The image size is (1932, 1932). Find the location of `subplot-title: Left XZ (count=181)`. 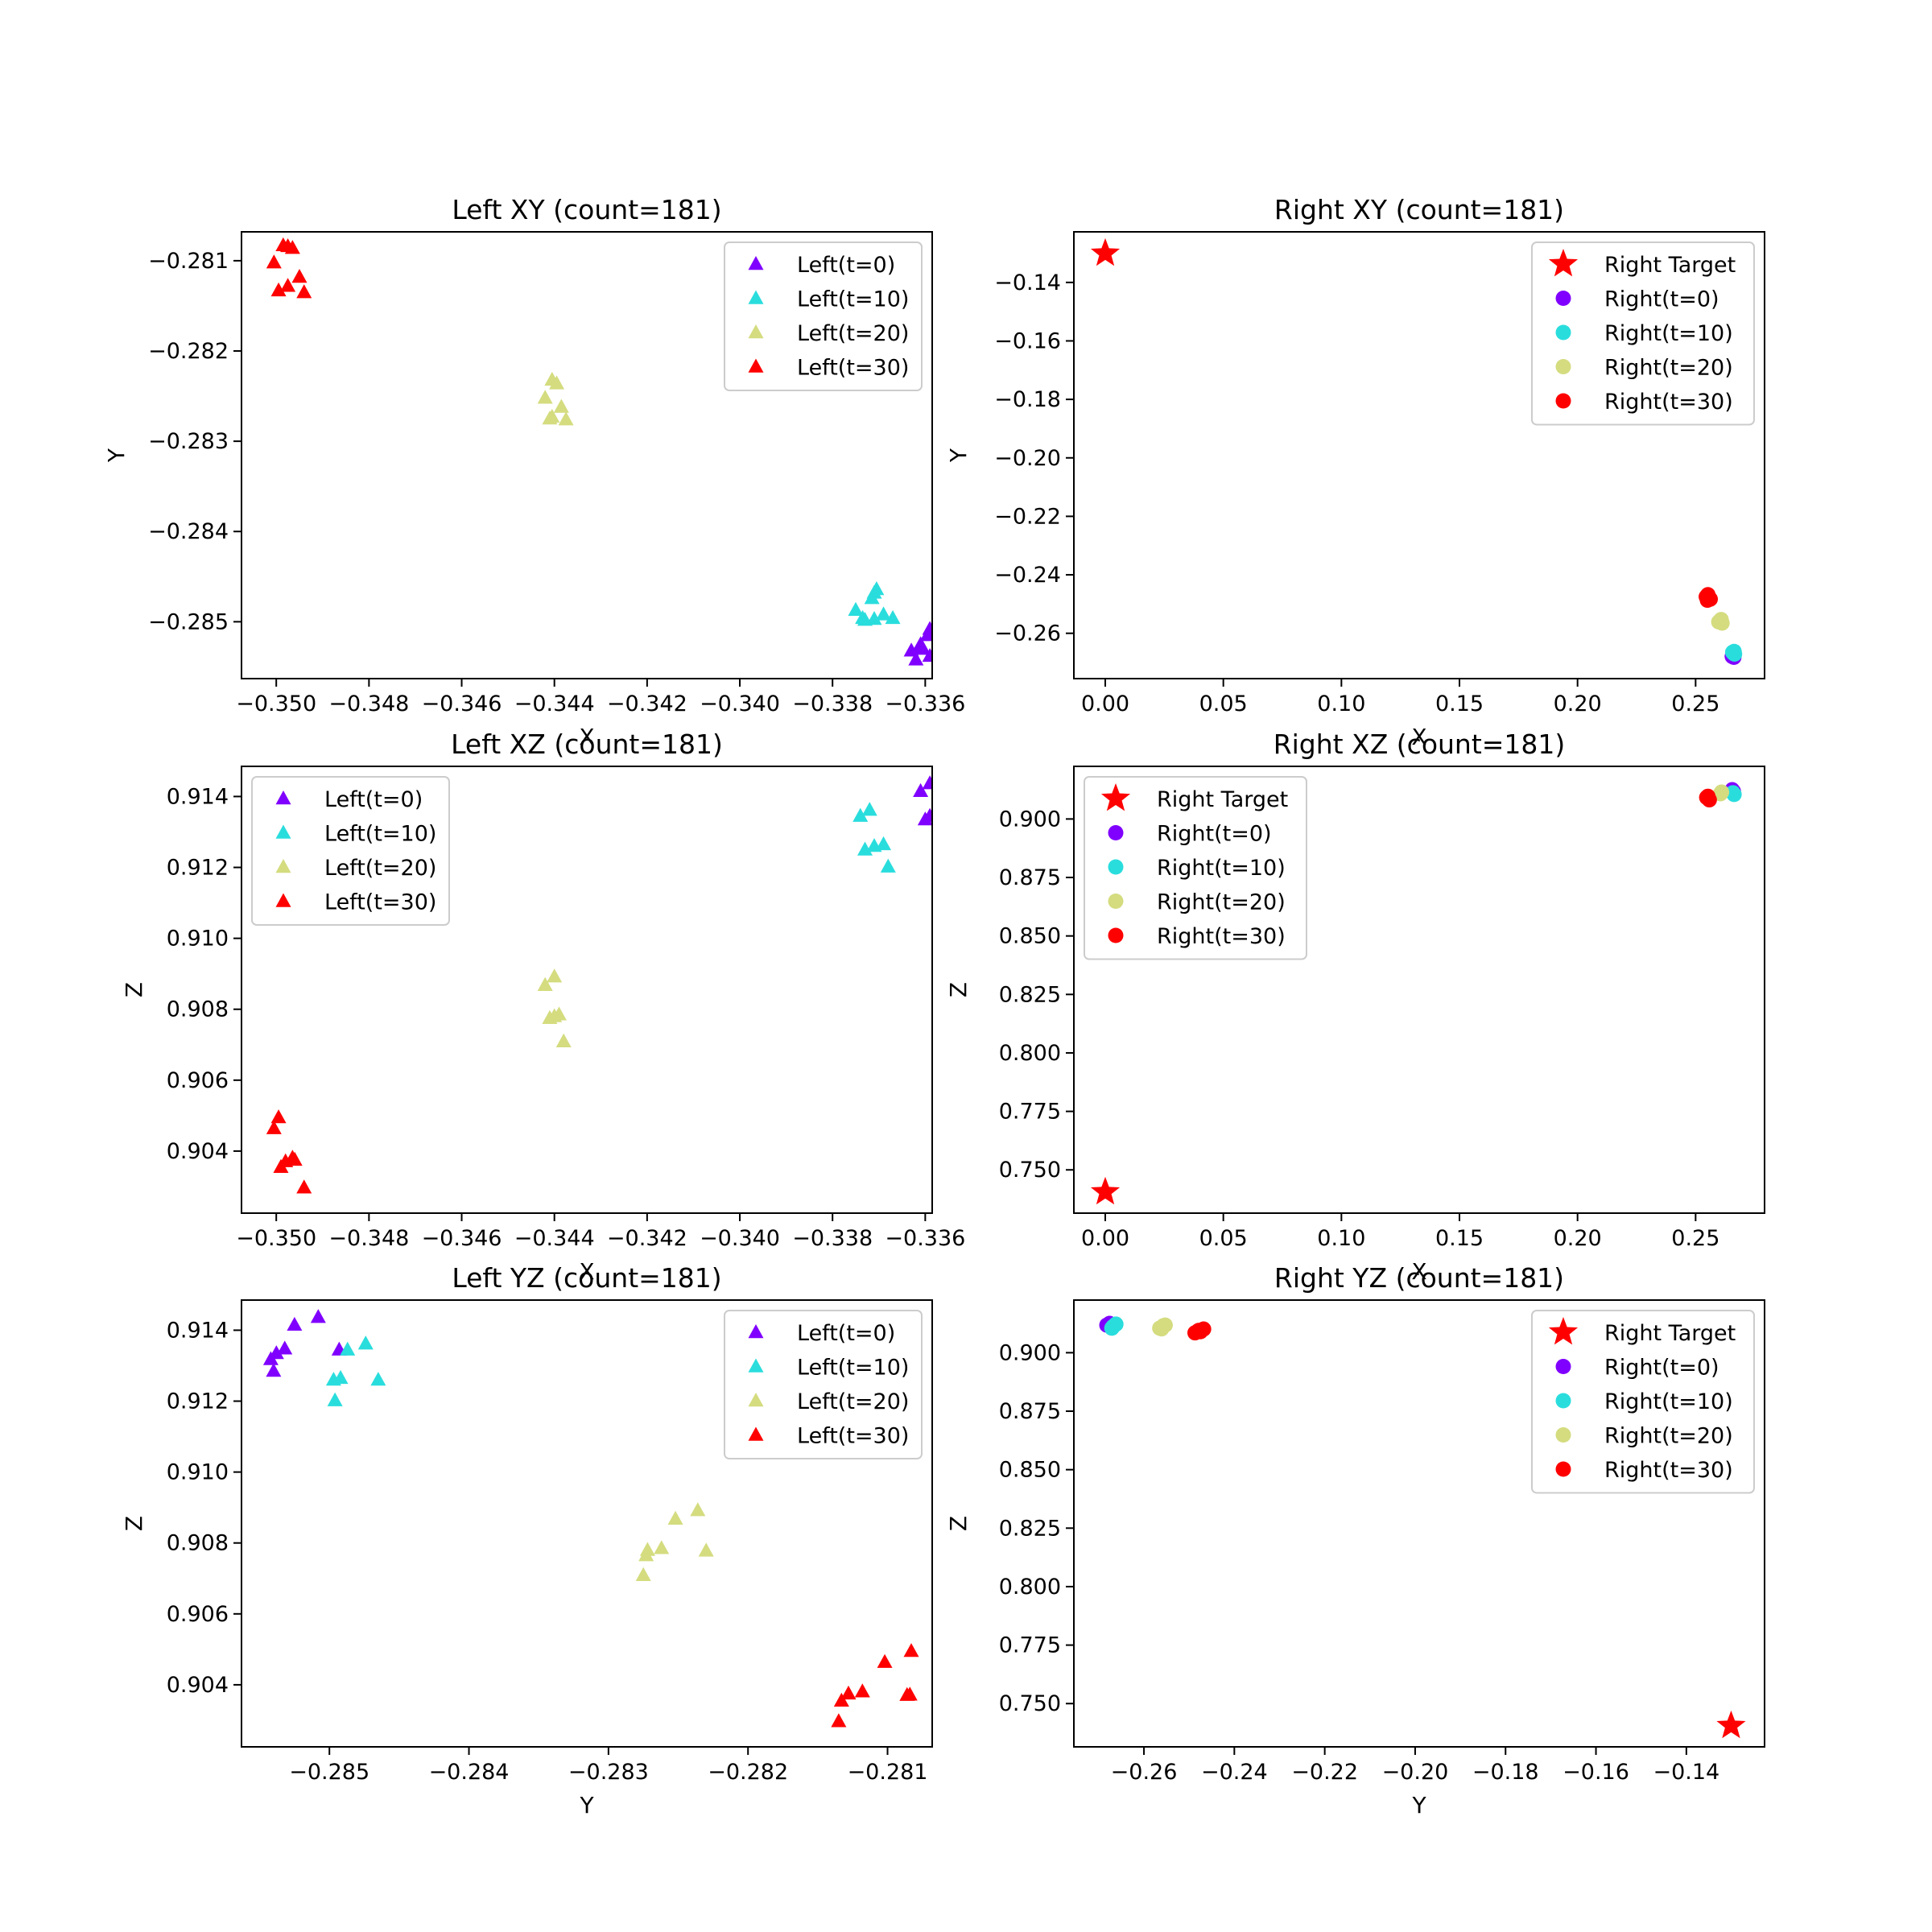

subplot-title: Left XZ (count=181) is located at coordinates (587, 744).